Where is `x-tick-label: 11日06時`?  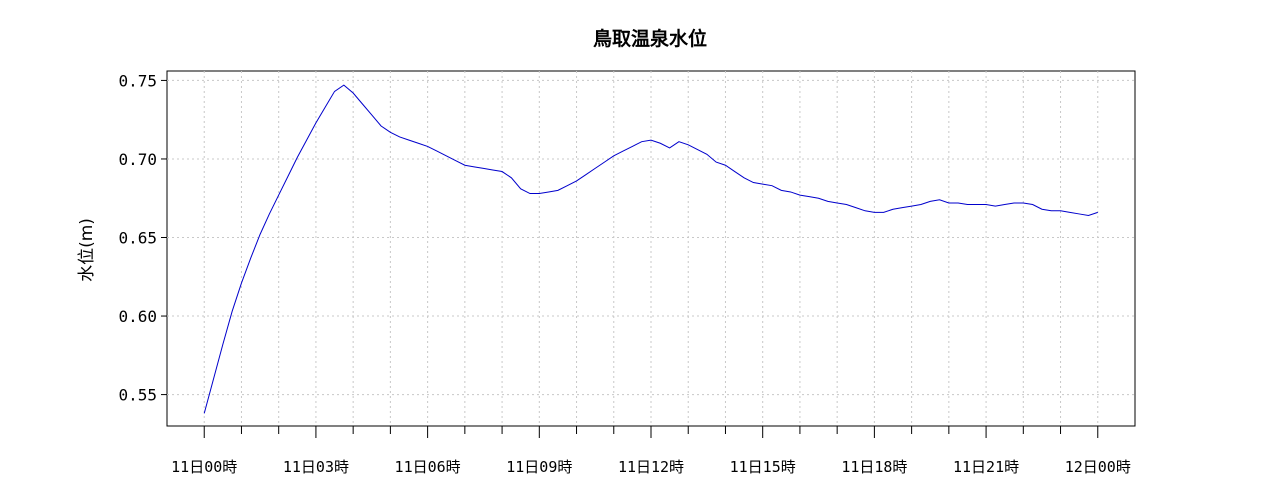
x-tick-label: 11日06時 is located at coordinates (428, 467).